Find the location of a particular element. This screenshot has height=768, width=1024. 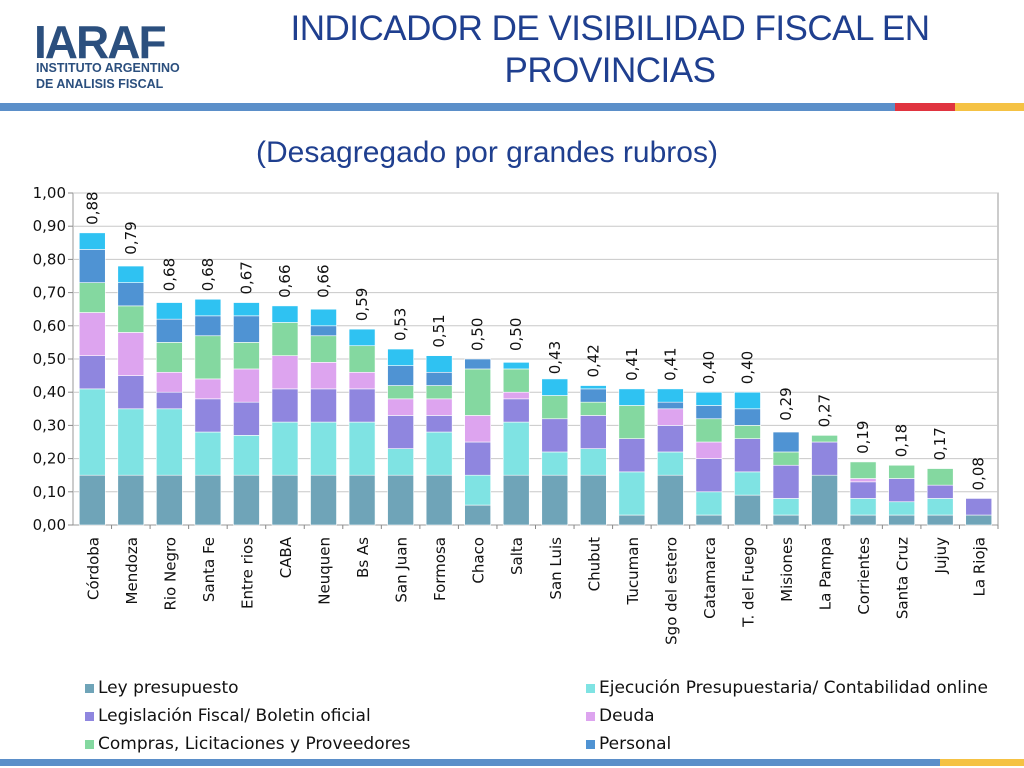

y-tick-label: 0,10 is located at coordinates (49, 492).